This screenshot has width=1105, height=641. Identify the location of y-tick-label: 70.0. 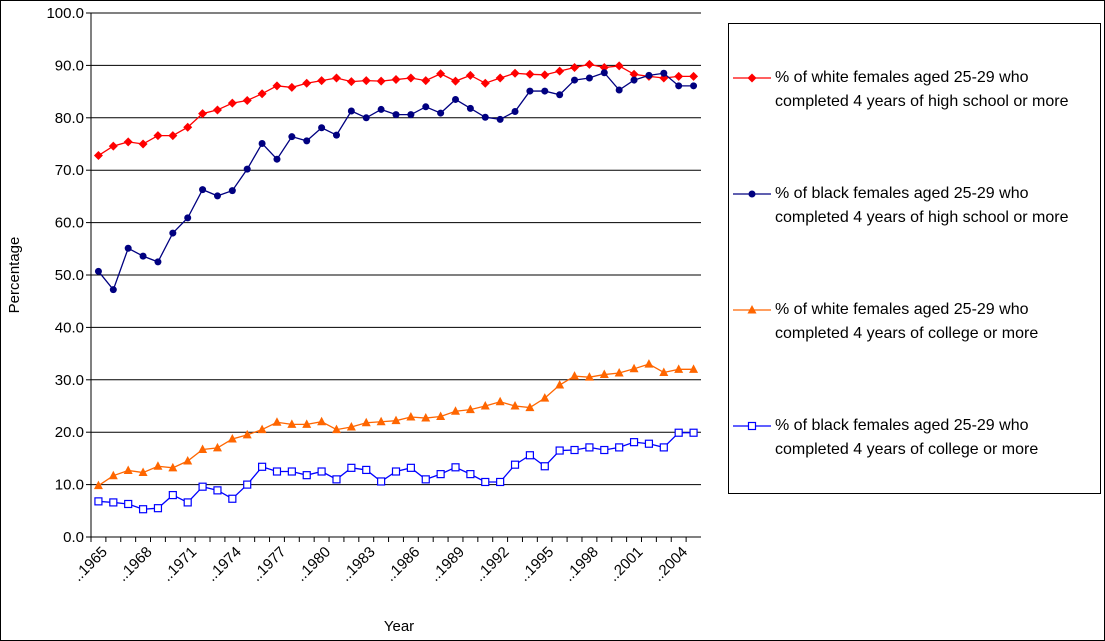
(69, 170).